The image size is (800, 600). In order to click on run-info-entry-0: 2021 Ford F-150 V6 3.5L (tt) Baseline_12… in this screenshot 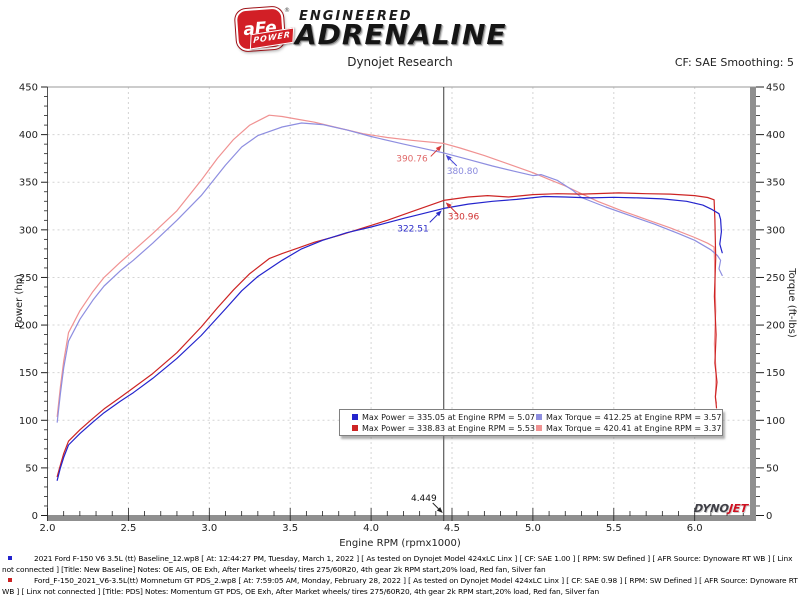, I will do `click(400, 564)`.